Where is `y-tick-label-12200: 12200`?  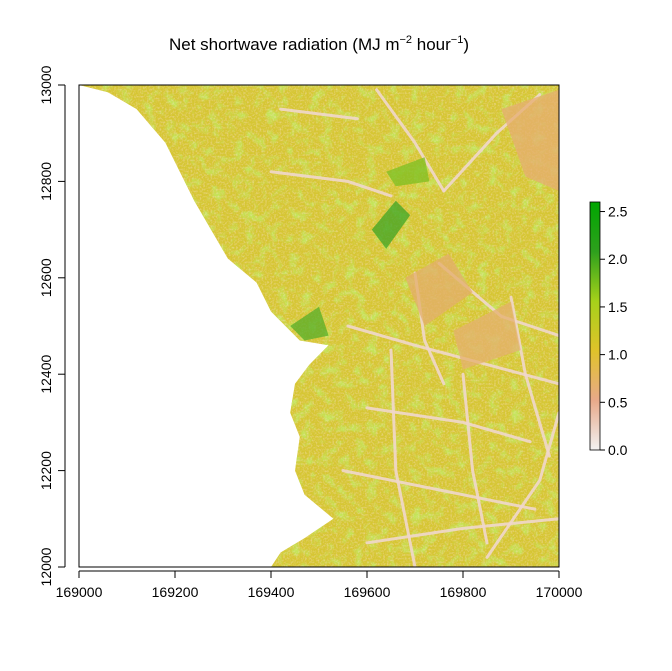 y-tick-label-12200: 12200 is located at coordinates (46, 470).